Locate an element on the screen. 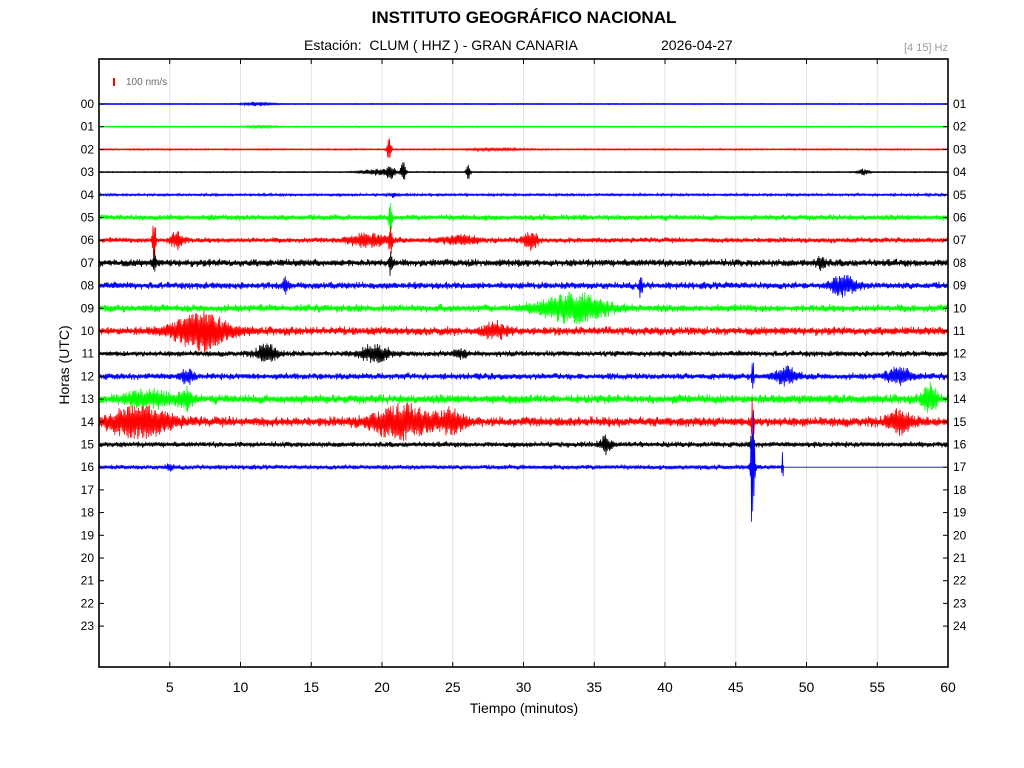 This screenshot has height=768, width=1024. y-tick-label-left: 04 is located at coordinates (88, 195).